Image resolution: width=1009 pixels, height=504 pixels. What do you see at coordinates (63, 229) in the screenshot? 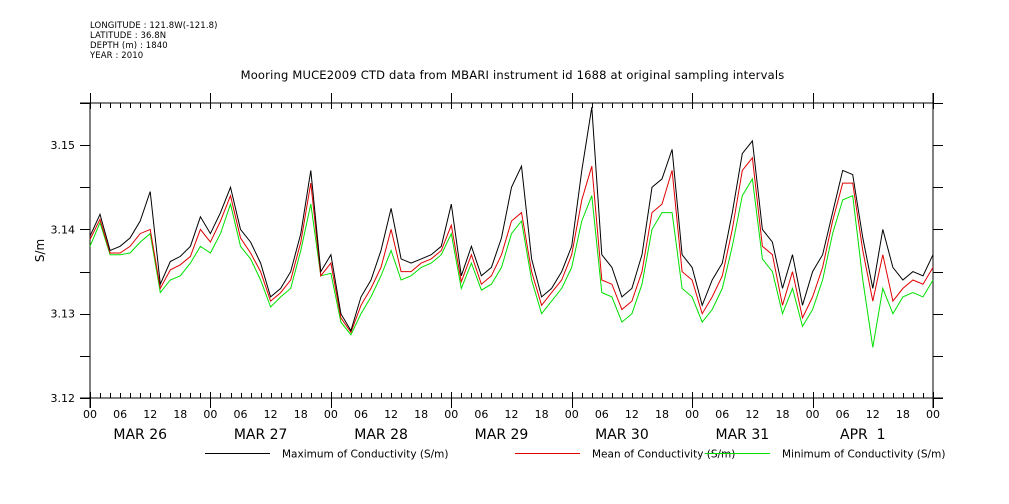
I see `y-tick-label: 3.14` at bounding box center [63, 229].